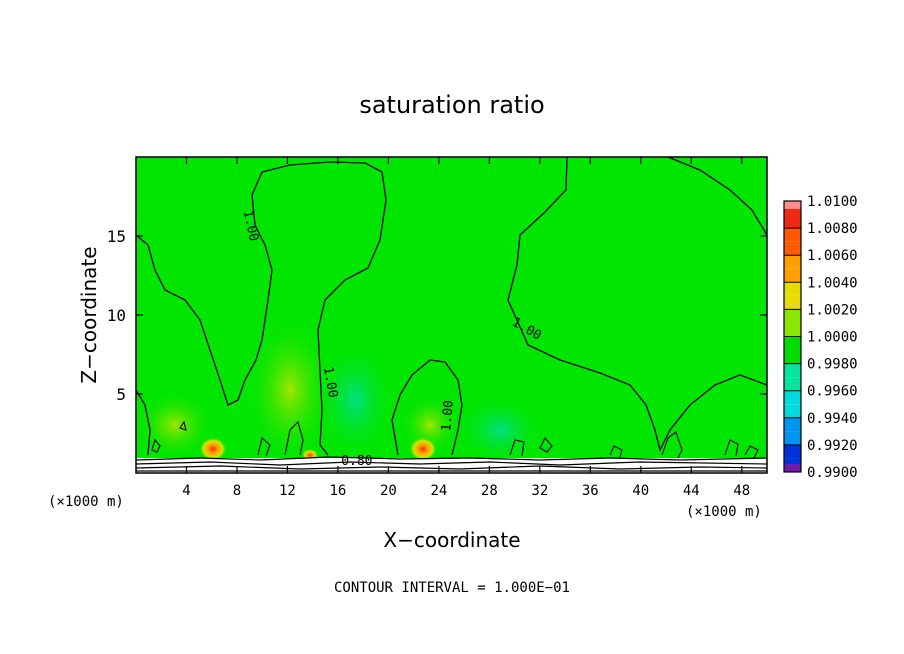 The width and height of the screenshot is (904, 654). I want to click on x-tick-label: 20, so click(388, 491).